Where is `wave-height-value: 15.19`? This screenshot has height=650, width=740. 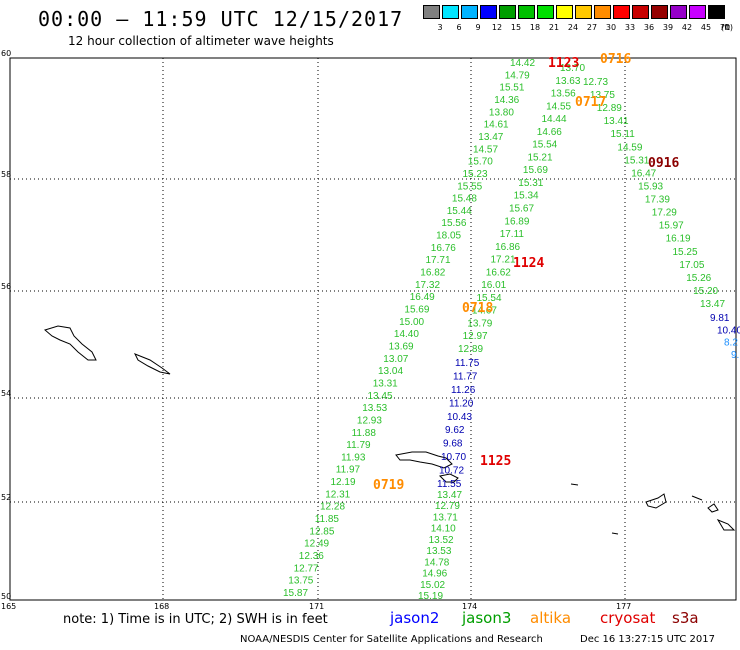 wave-height-value: 15.19 is located at coordinates (430, 596).